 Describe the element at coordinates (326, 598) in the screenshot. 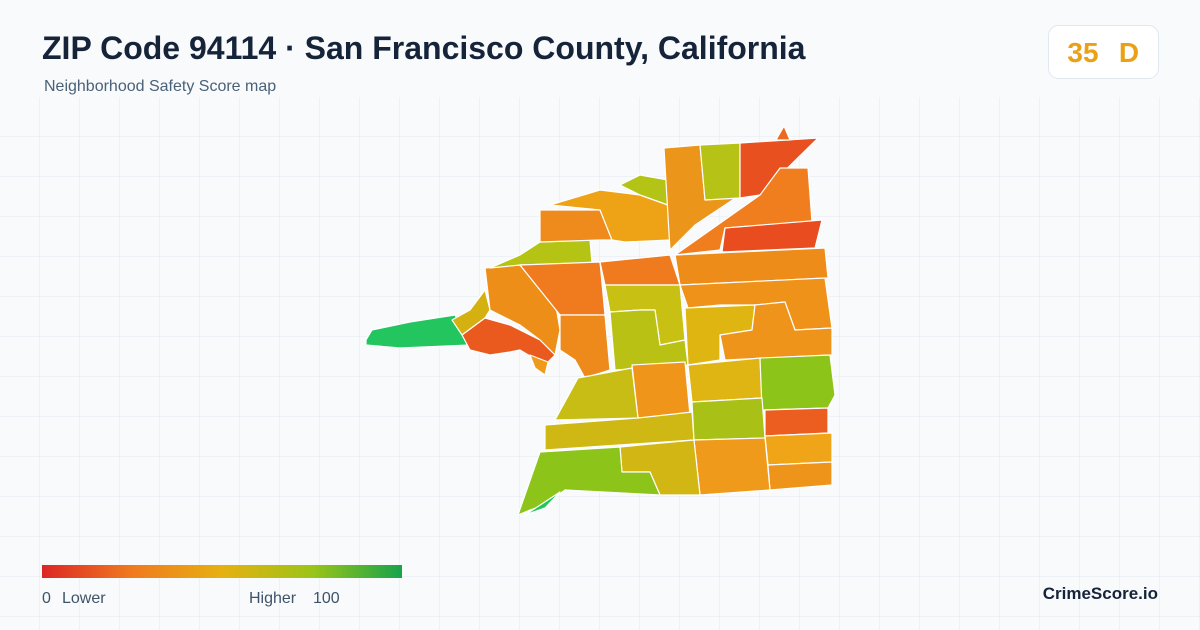

I see `legend-max: 100` at that location.